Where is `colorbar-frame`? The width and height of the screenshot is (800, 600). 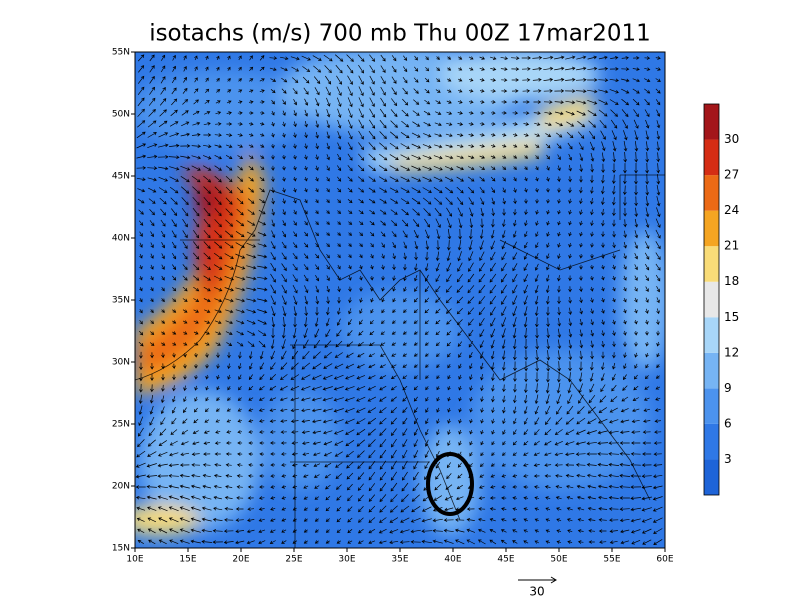 colorbar-frame is located at coordinates (711, 299).